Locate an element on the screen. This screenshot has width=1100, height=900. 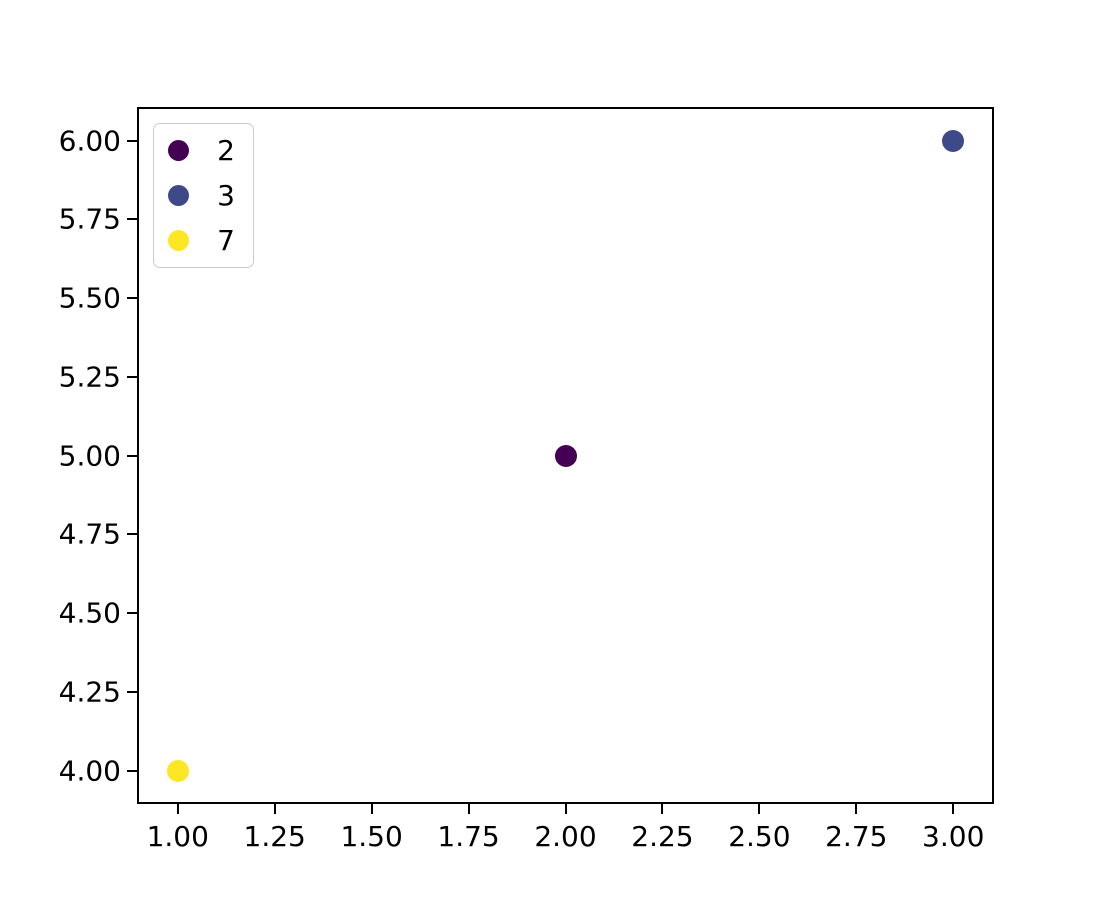
y-tick-label: 4.75 is located at coordinates (89, 534).